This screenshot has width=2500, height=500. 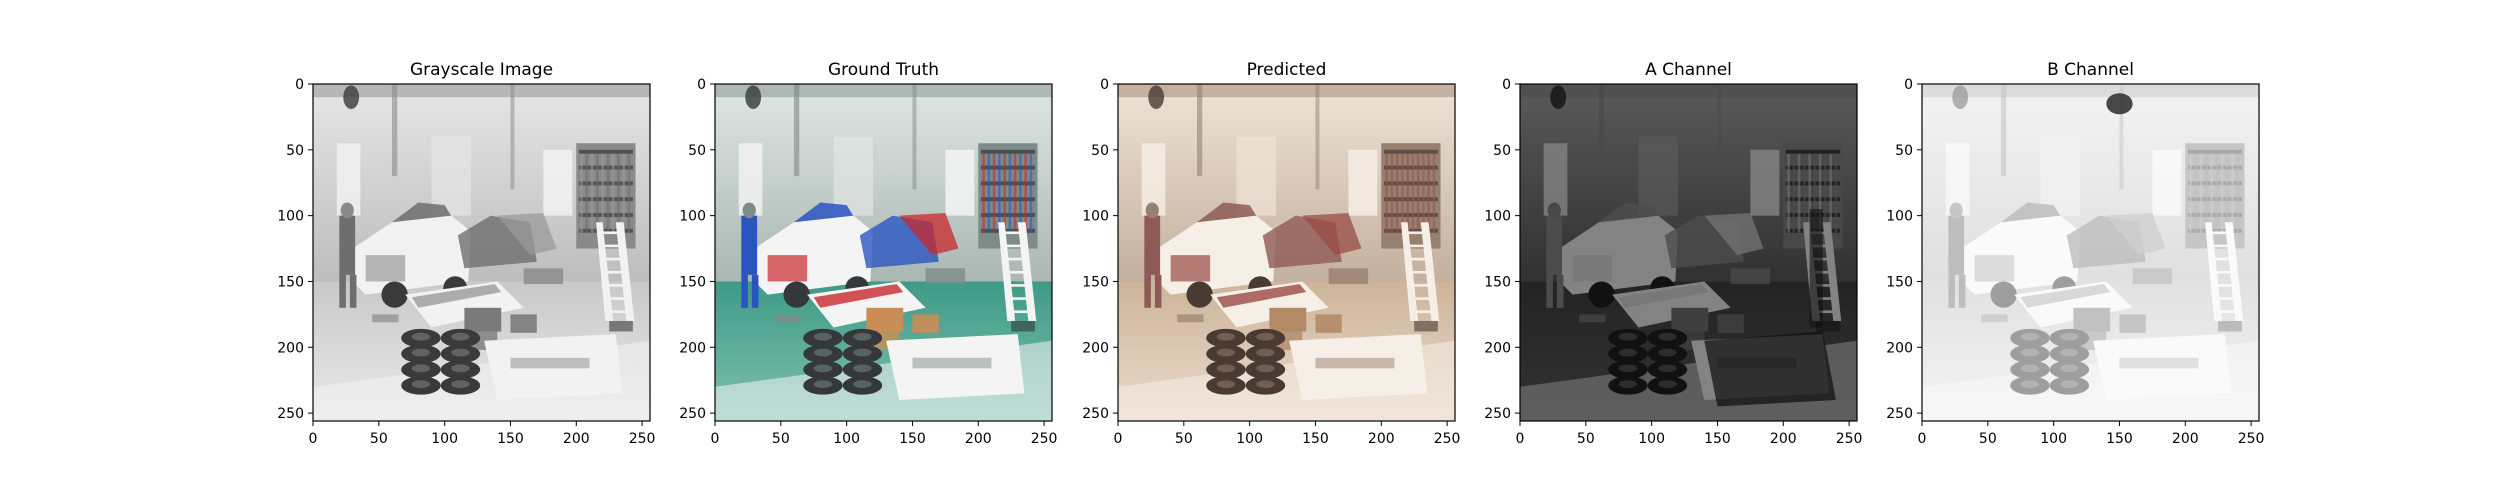 I want to click on panel-a-channel: A Channel 0 50 100 150 200 250 0 50 100 150 200 250, so click(x=1673, y=253).